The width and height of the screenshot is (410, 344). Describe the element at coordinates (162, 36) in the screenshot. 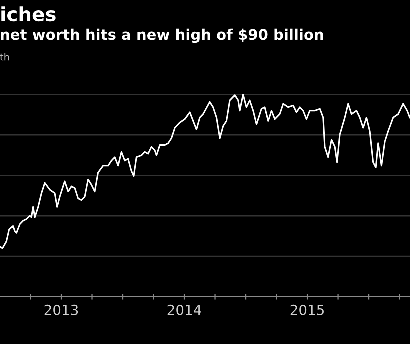

I see `chart-subtitle: net worth hits a new high of $90 billion` at that location.